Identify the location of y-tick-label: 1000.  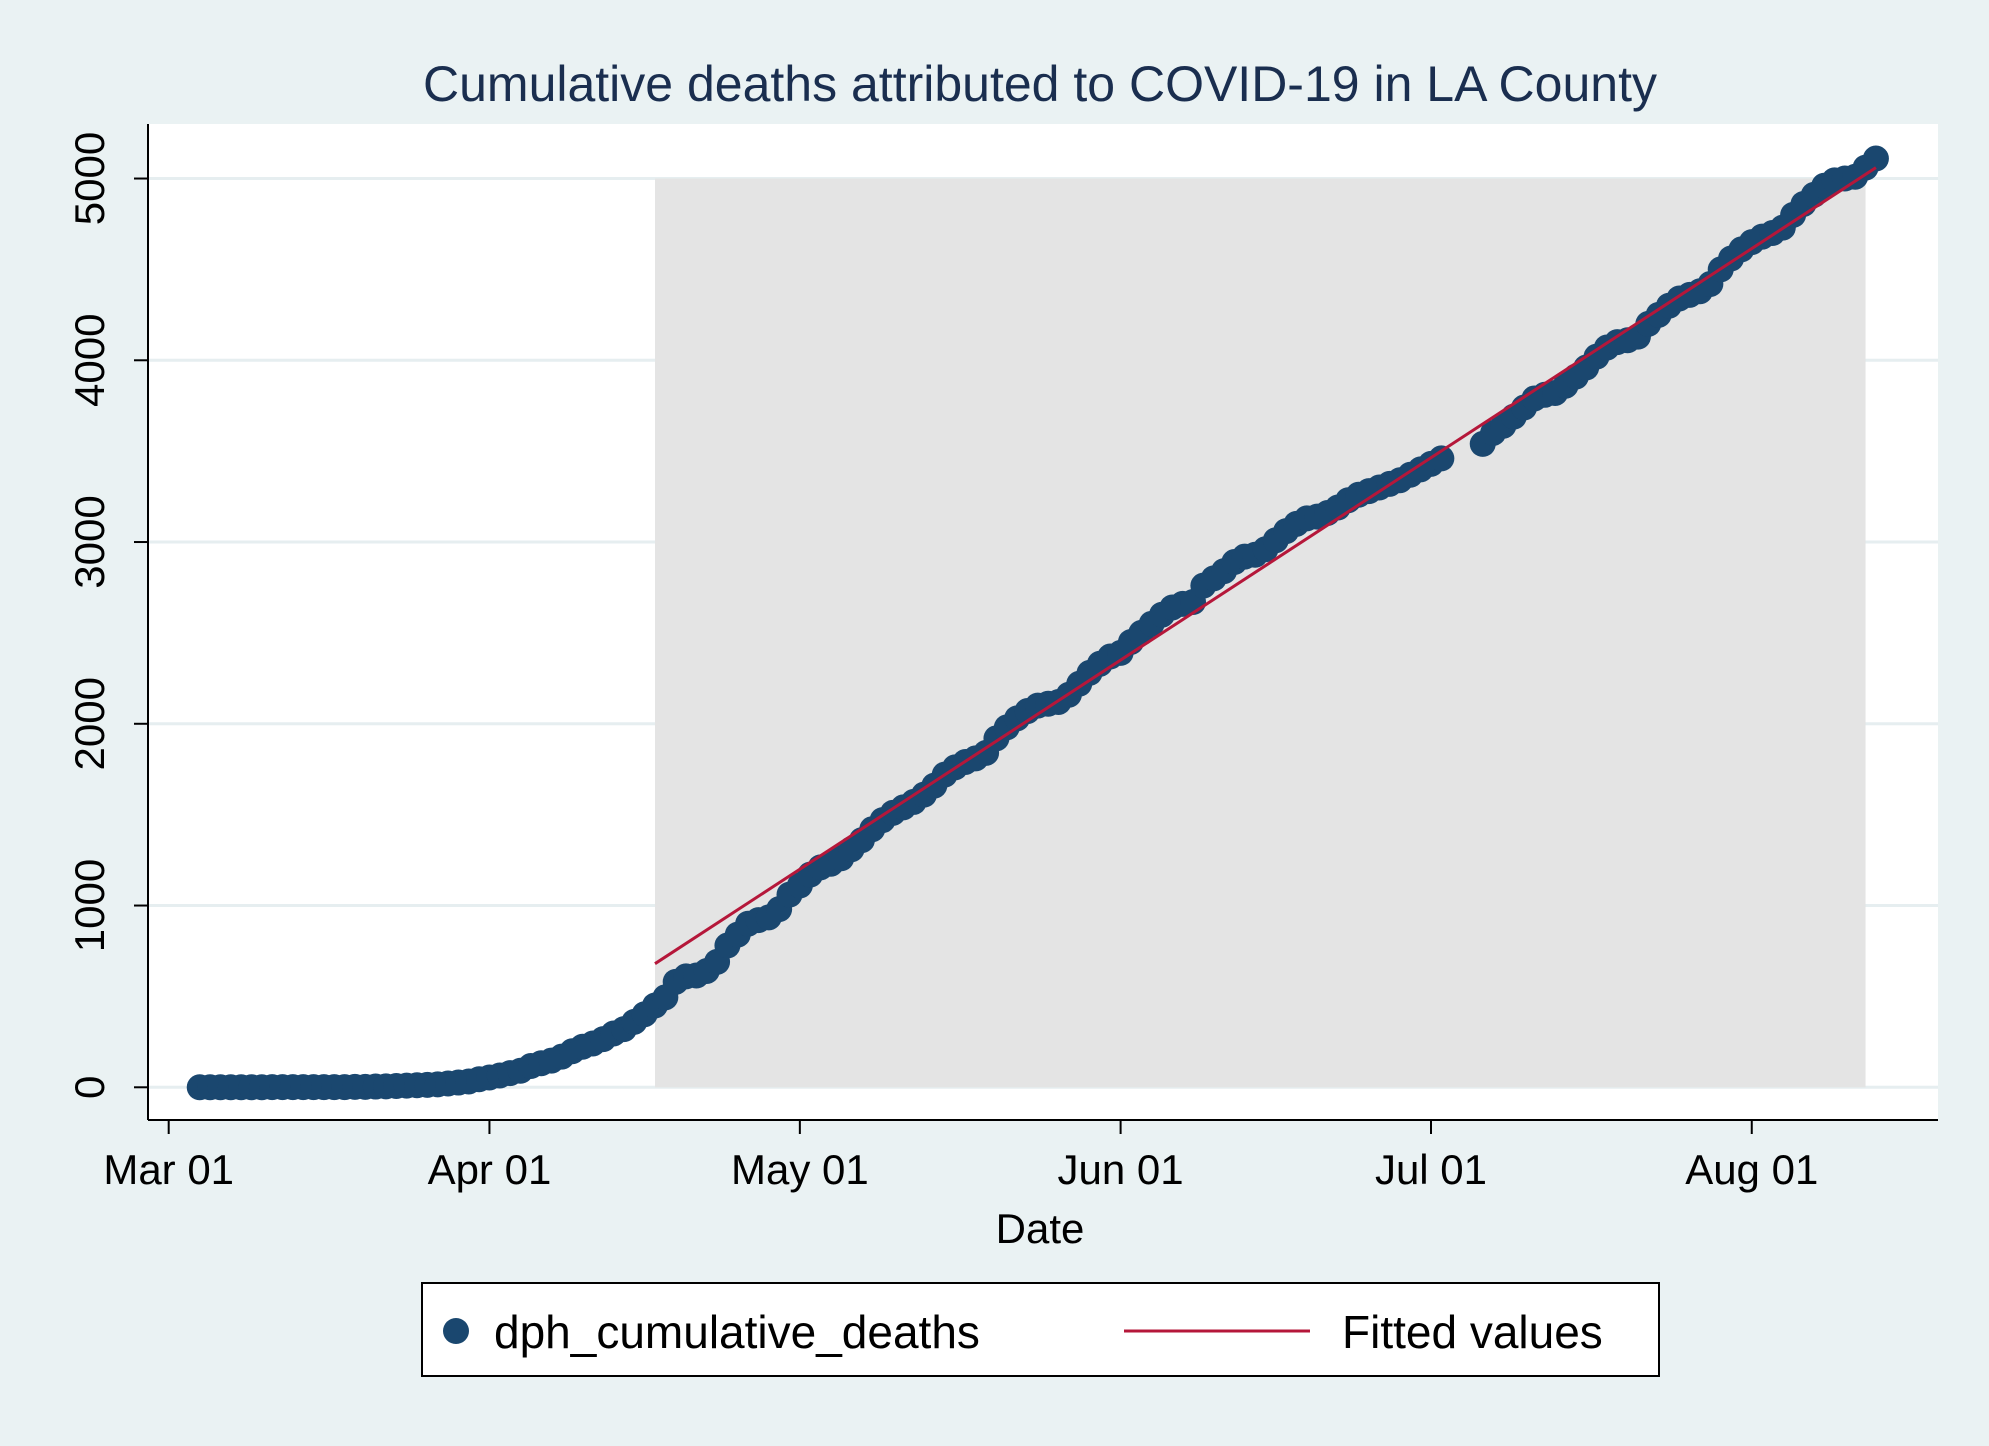
(89, 905).